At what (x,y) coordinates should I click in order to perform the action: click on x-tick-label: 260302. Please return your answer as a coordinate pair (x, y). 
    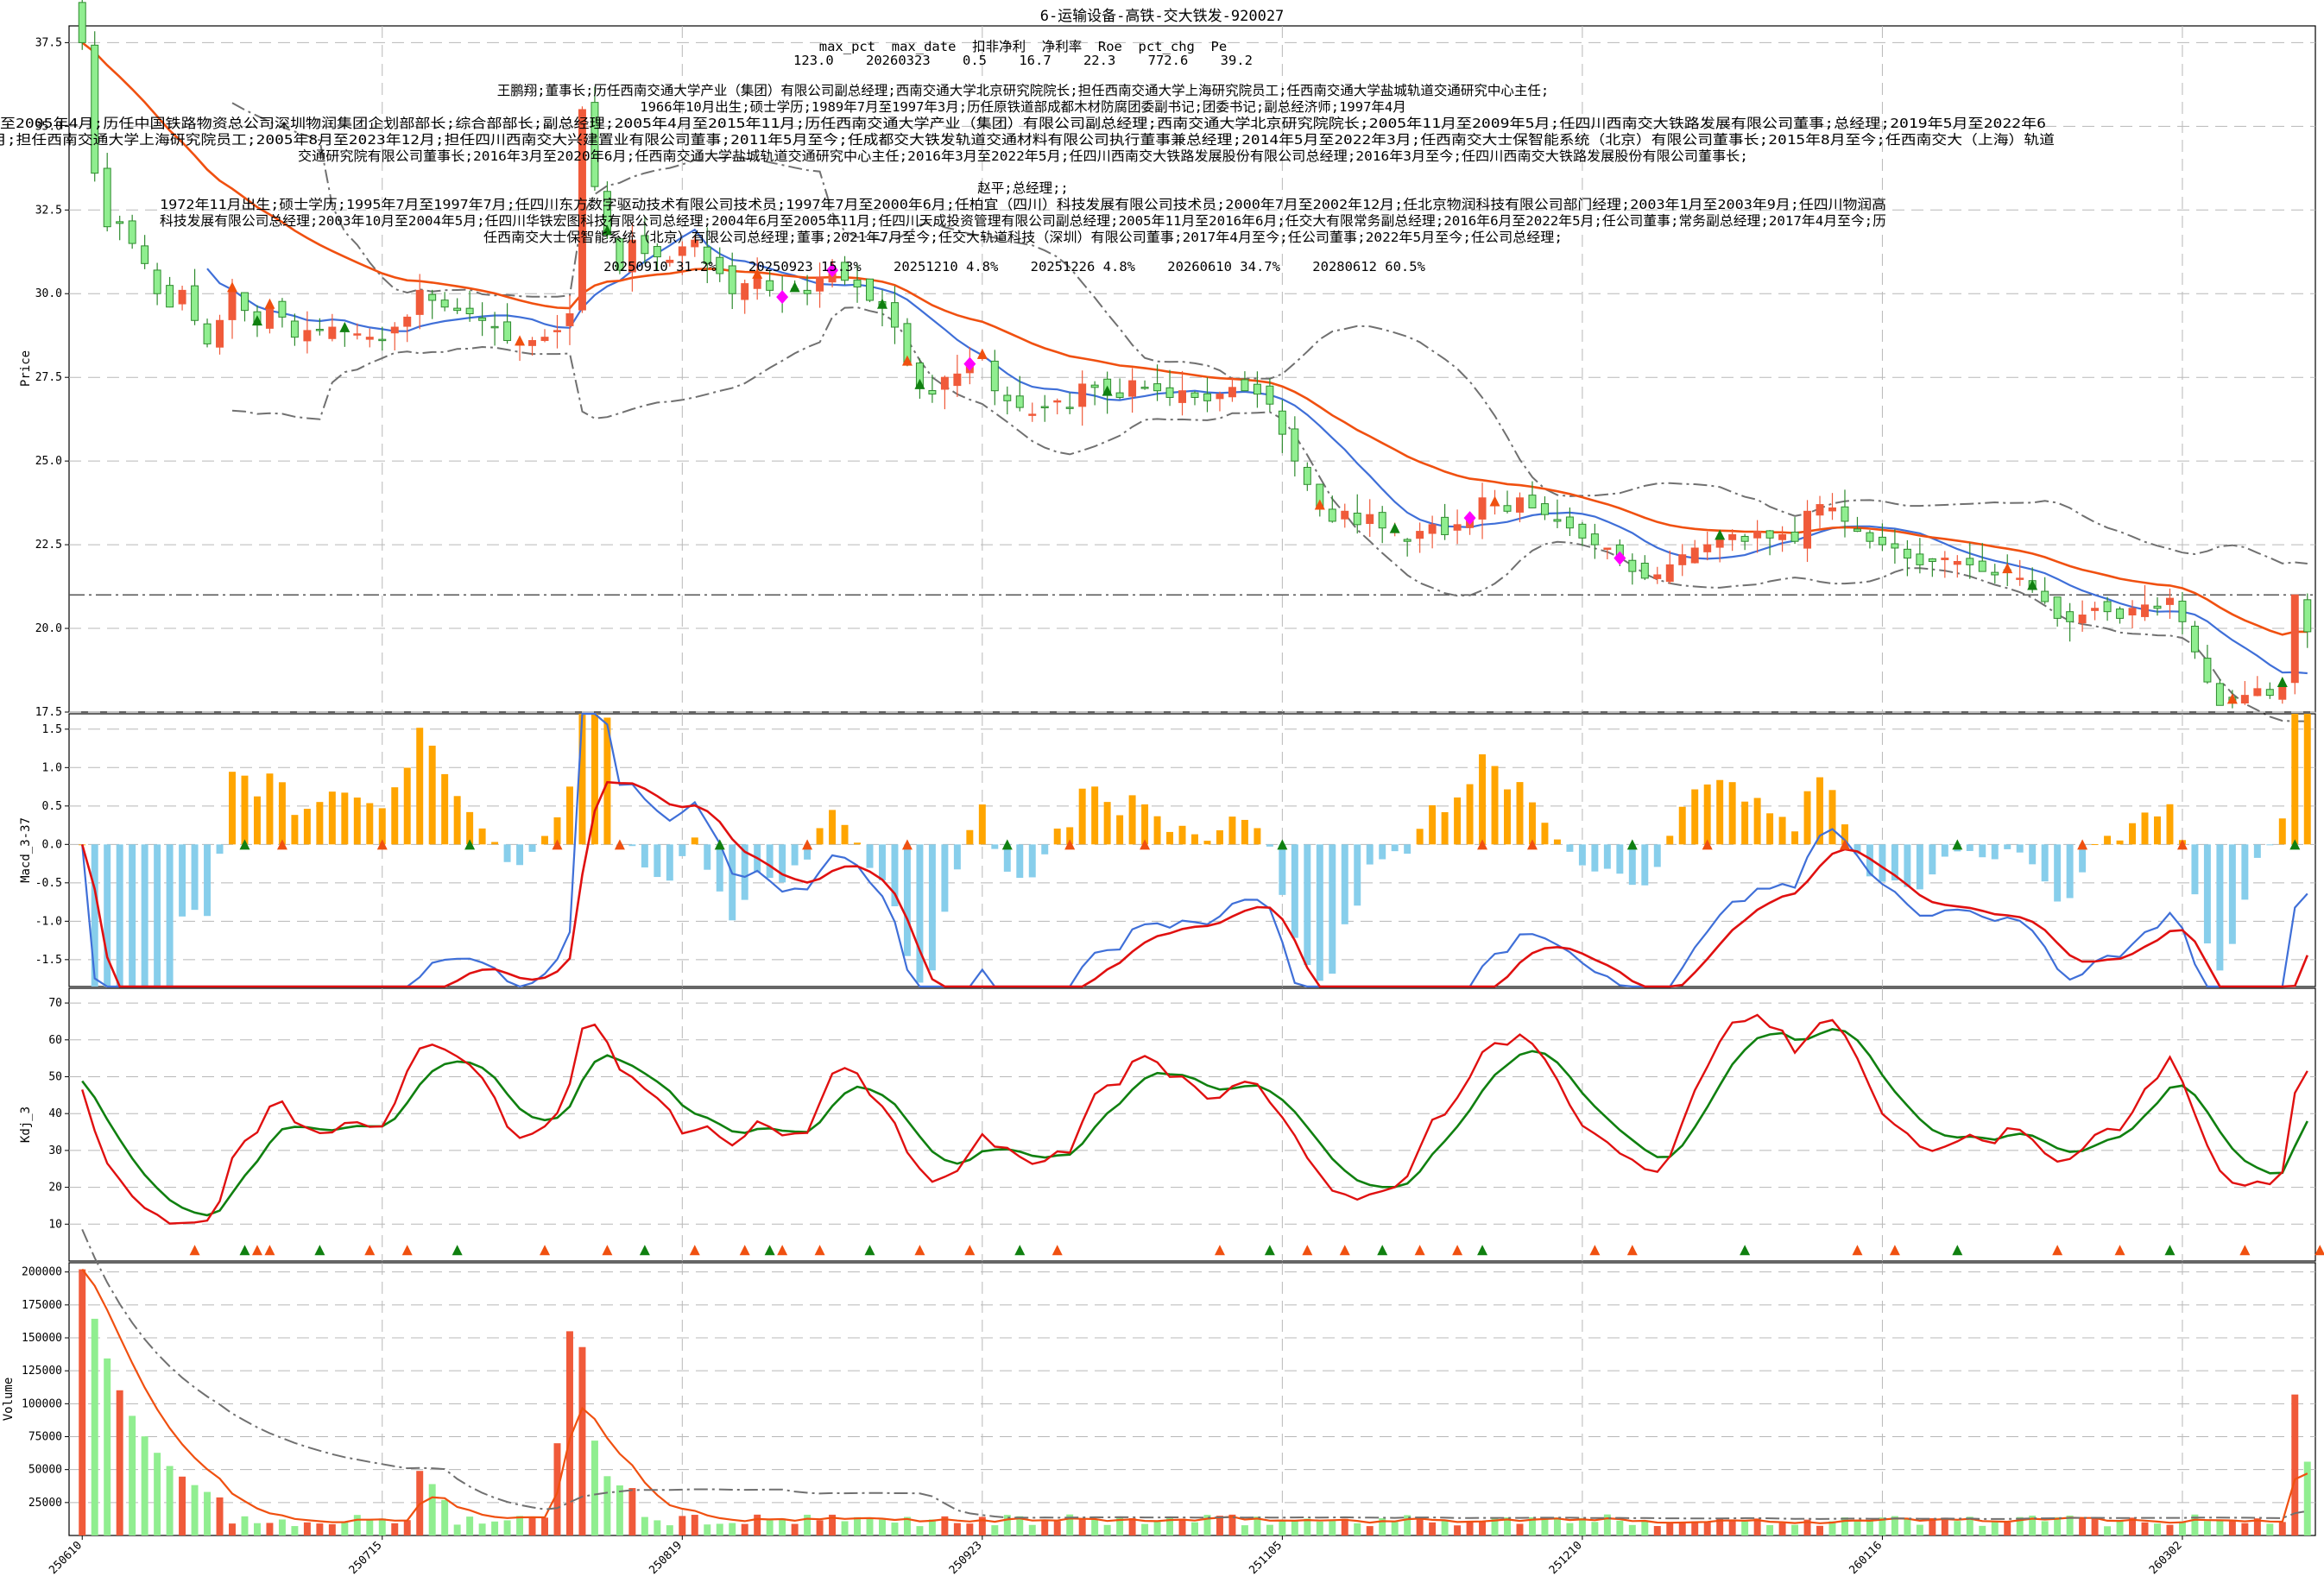
    Looking at the image, I should click on (2166, 1558).